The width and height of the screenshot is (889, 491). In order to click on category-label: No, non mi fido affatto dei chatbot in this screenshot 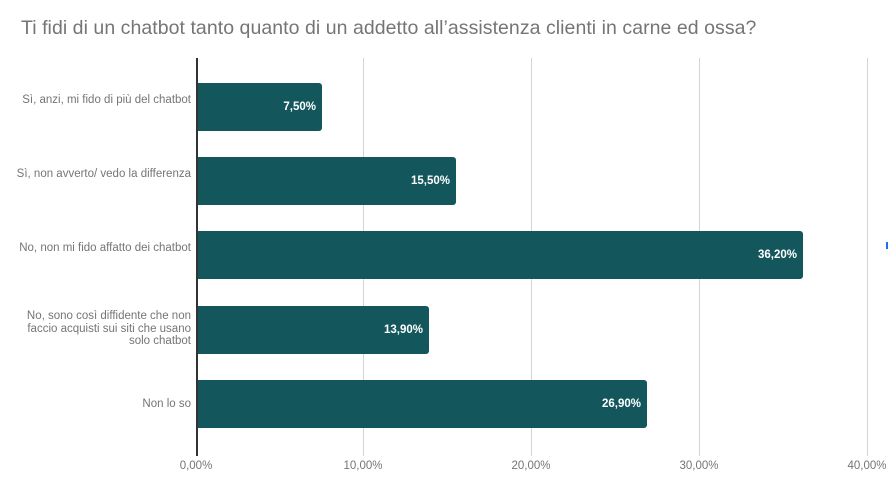, I will do `click(105, 248)`.